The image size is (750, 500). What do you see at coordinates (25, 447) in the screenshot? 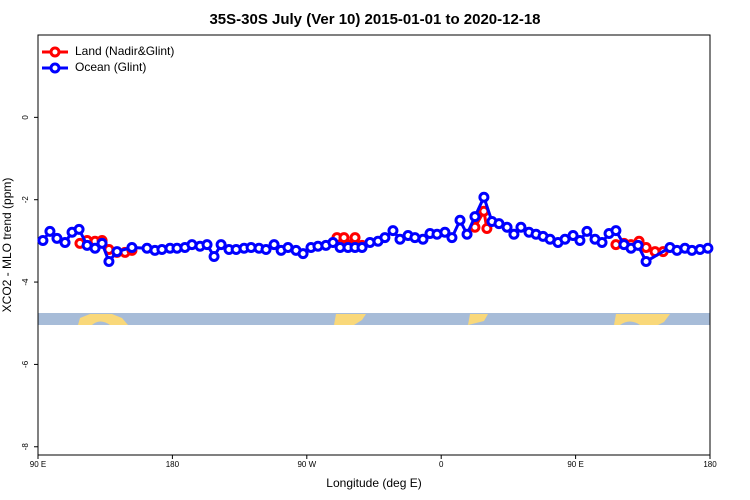
I see `y-tick-label: -8` at bounding box center [25, 447].